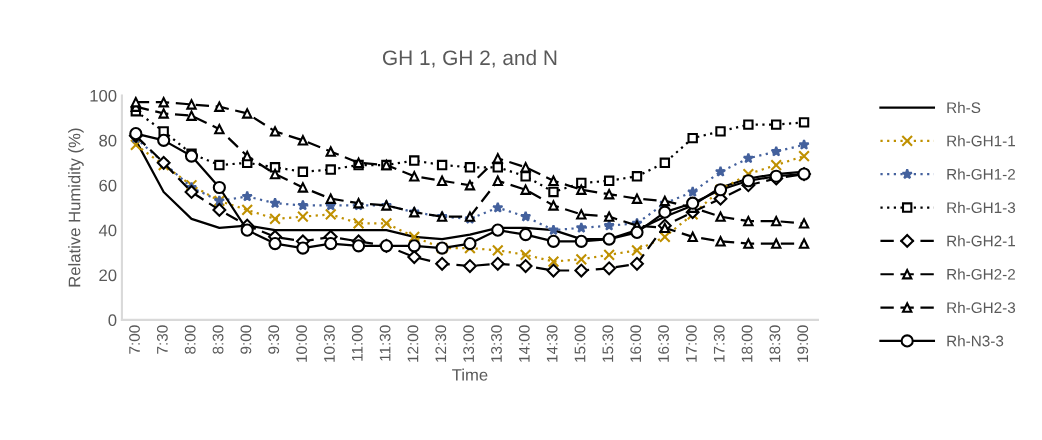 The width and height of the screenshot is (1042, 440). I want to click on legend-label: Rh-GH2-3, so click(981, 307).